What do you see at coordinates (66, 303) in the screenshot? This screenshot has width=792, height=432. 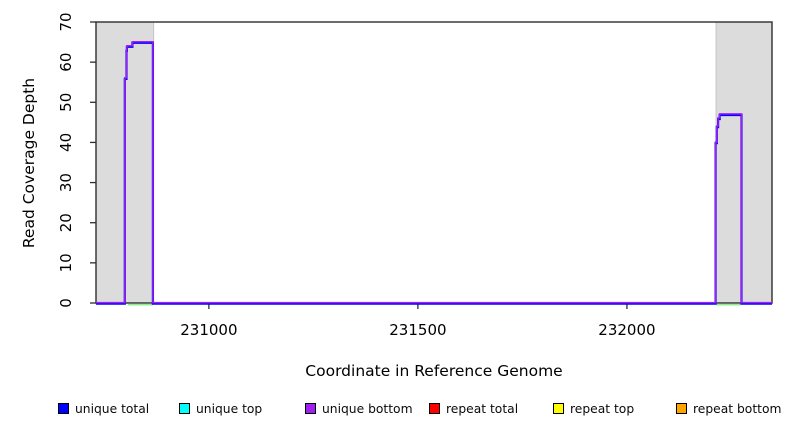 I see `y-tick-label: 0` at bounding box center [66, 303].